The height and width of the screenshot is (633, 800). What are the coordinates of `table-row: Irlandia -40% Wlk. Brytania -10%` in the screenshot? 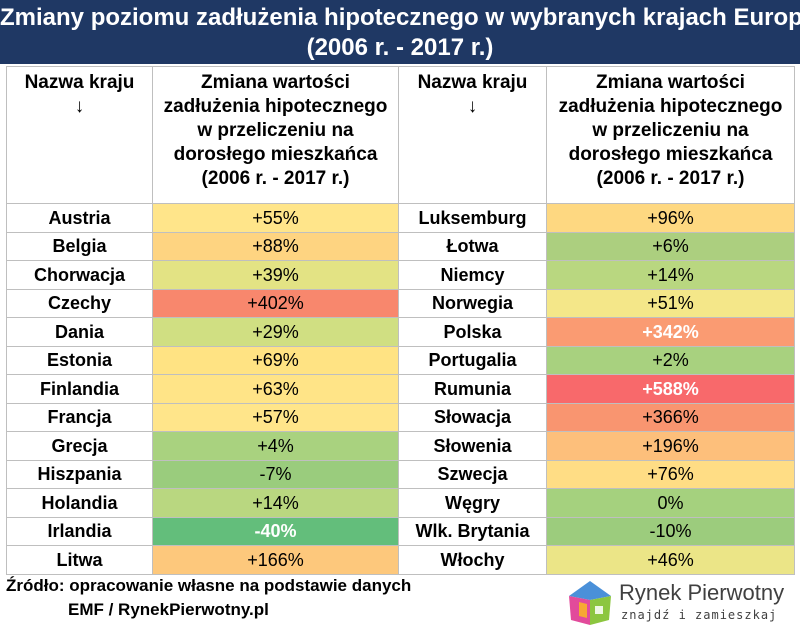 It's located at (400, 531).